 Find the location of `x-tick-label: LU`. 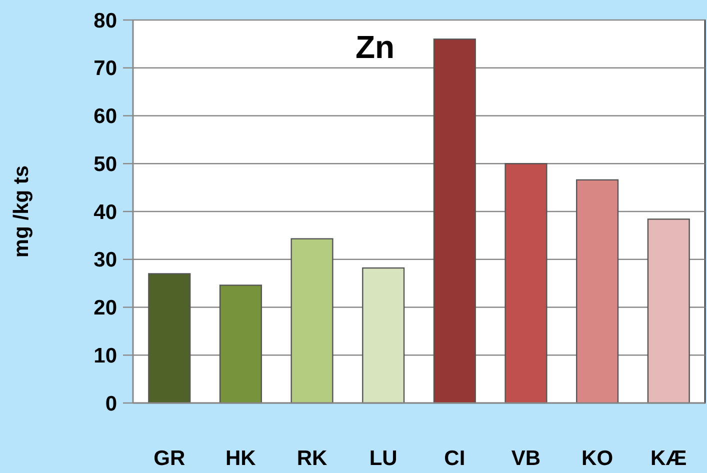

x-tick-label: LU is located at coordinates (383, 458).